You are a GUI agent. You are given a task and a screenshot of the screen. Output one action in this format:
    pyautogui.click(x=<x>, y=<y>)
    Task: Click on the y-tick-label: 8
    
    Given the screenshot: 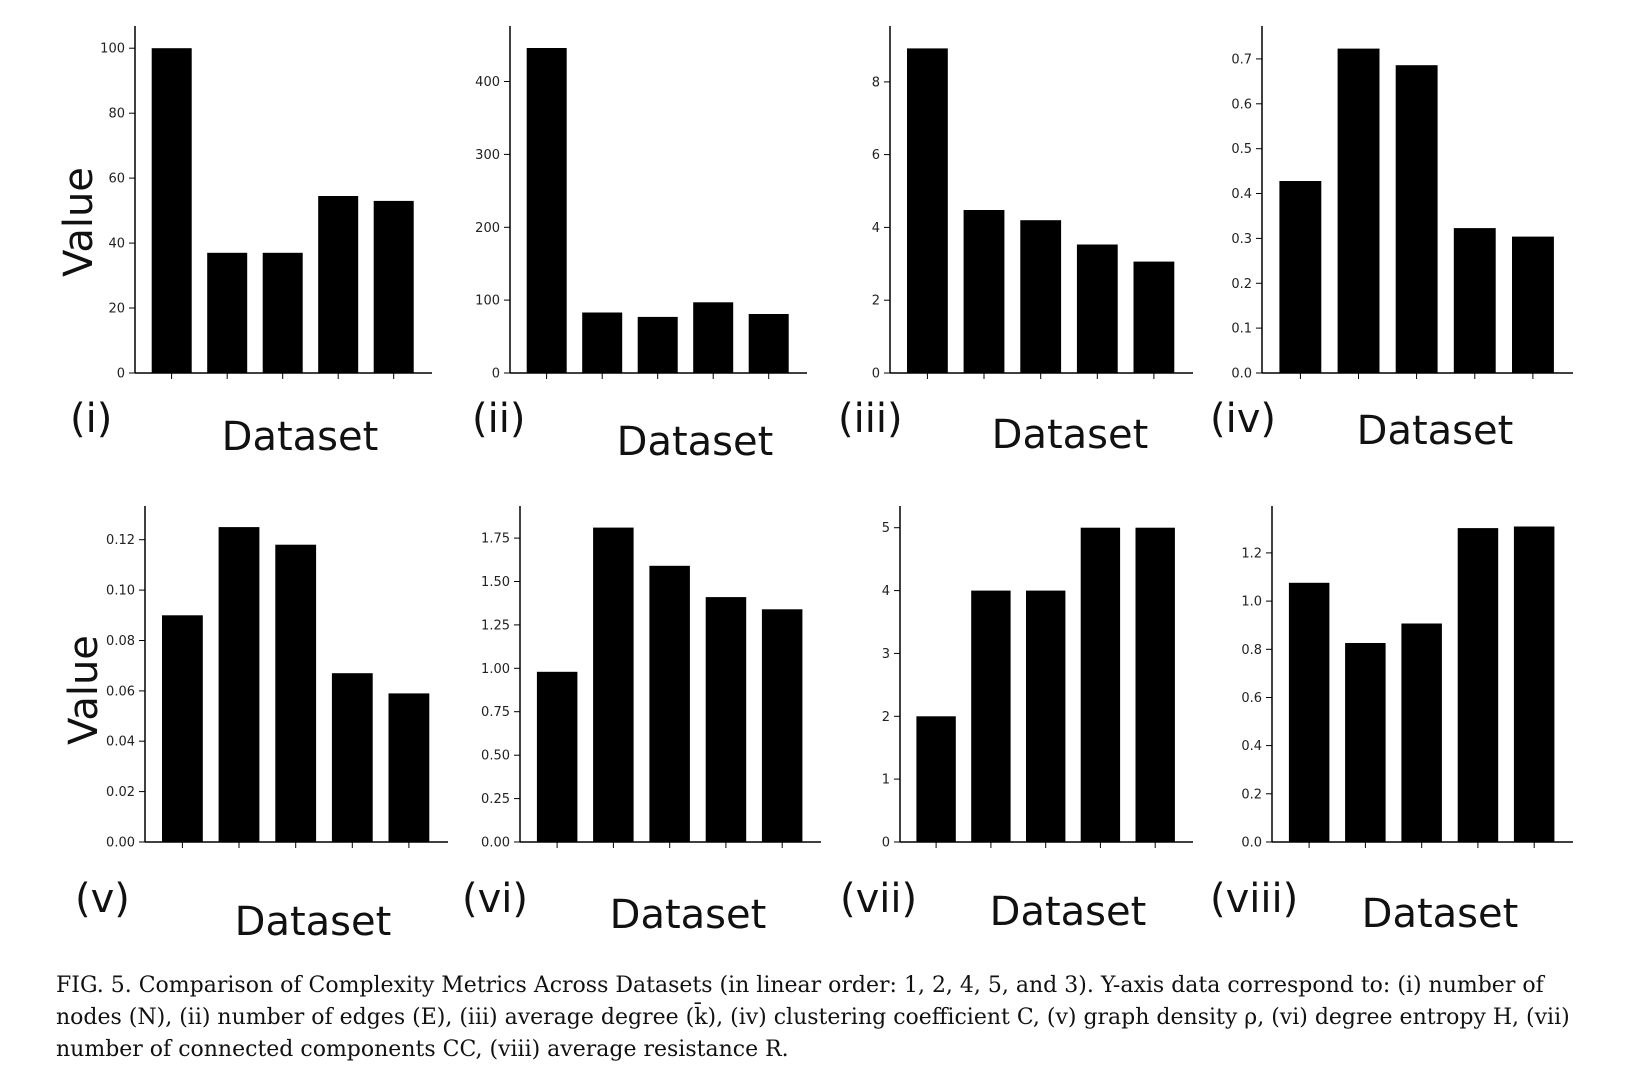 What is the action you would take?
    pyautogui.click(x=876, y=82)
    